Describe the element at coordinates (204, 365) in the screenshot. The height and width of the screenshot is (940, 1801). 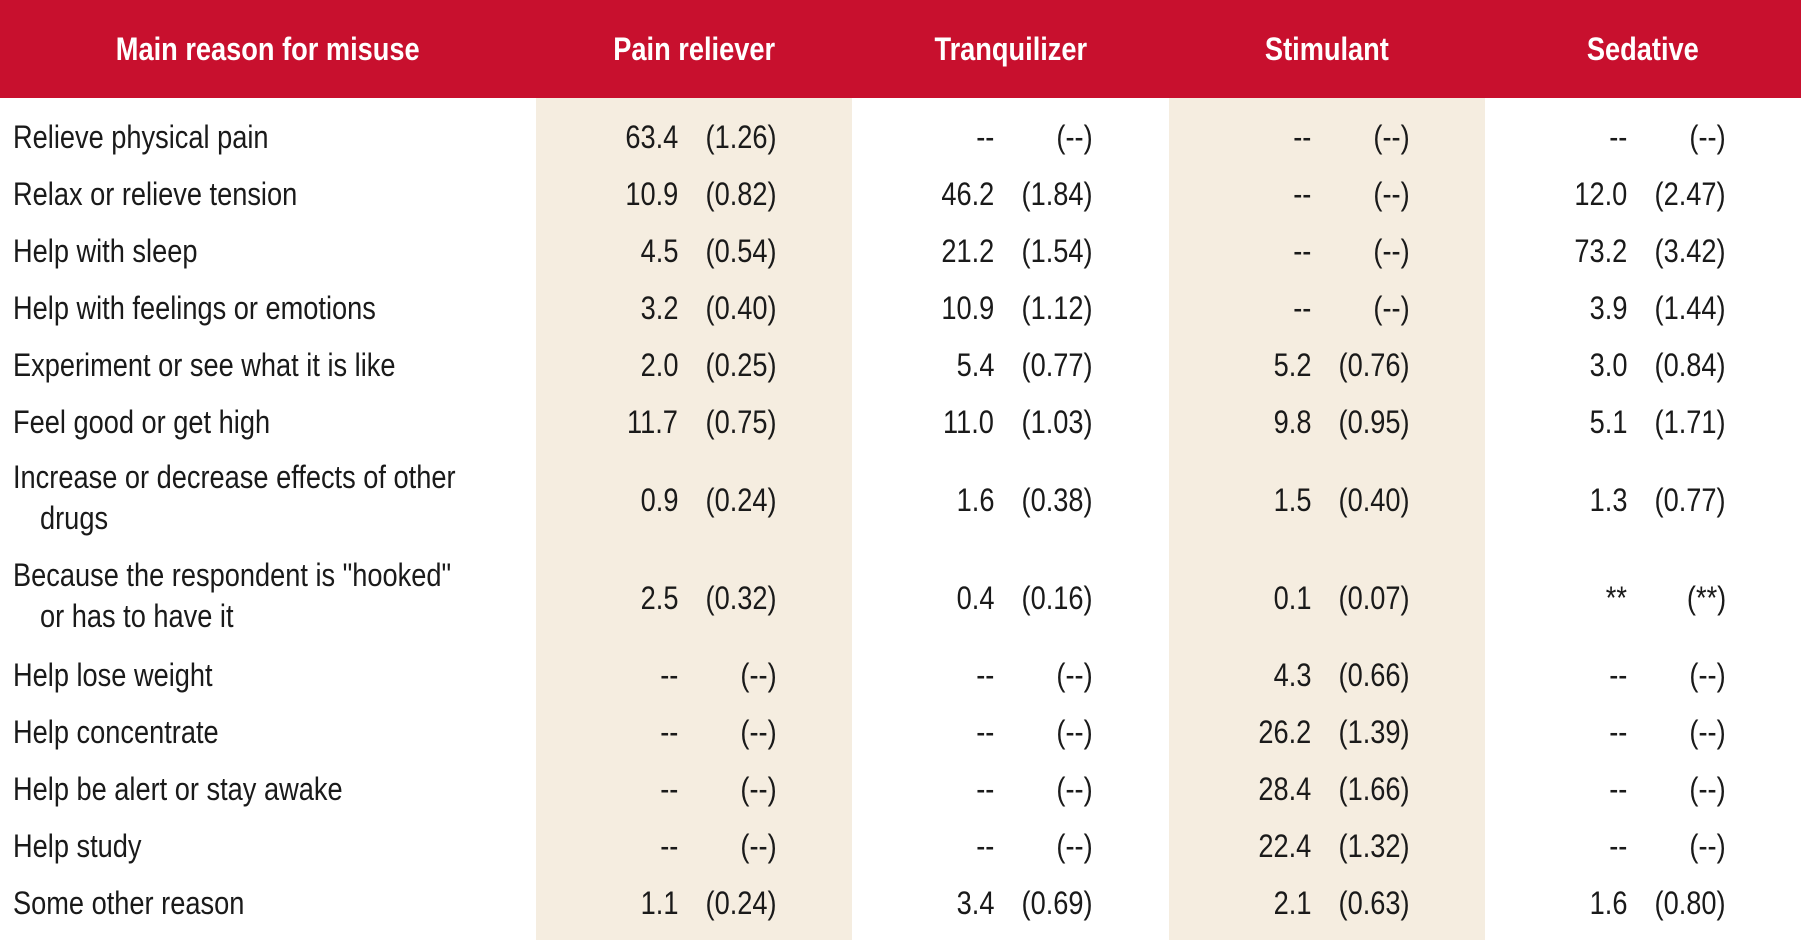
I see `row-label: Experiment or see what it is like` at that location.